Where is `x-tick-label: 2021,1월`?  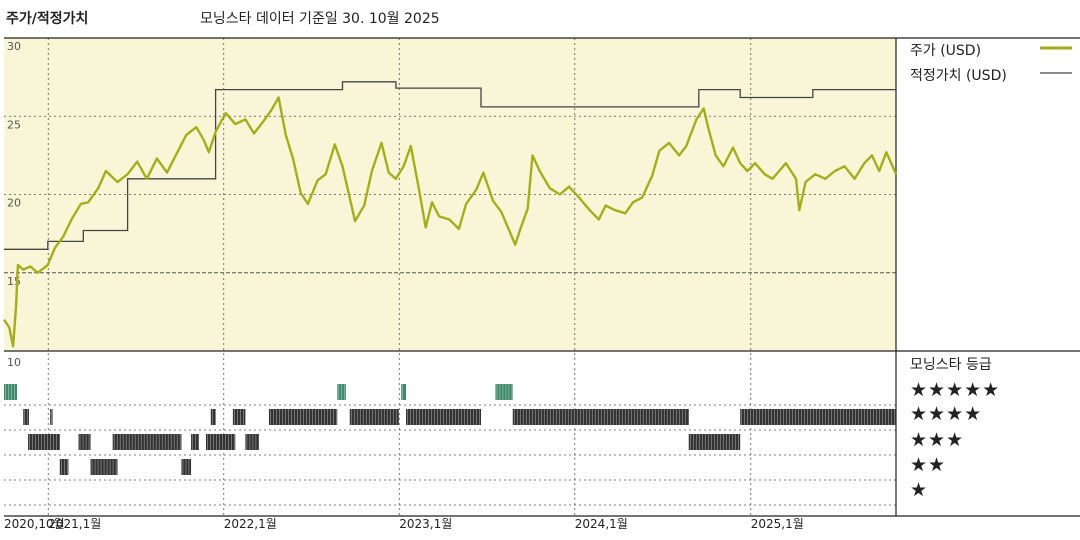 x-tick-label: 2021,1월 is located at coordinates (74, 524).